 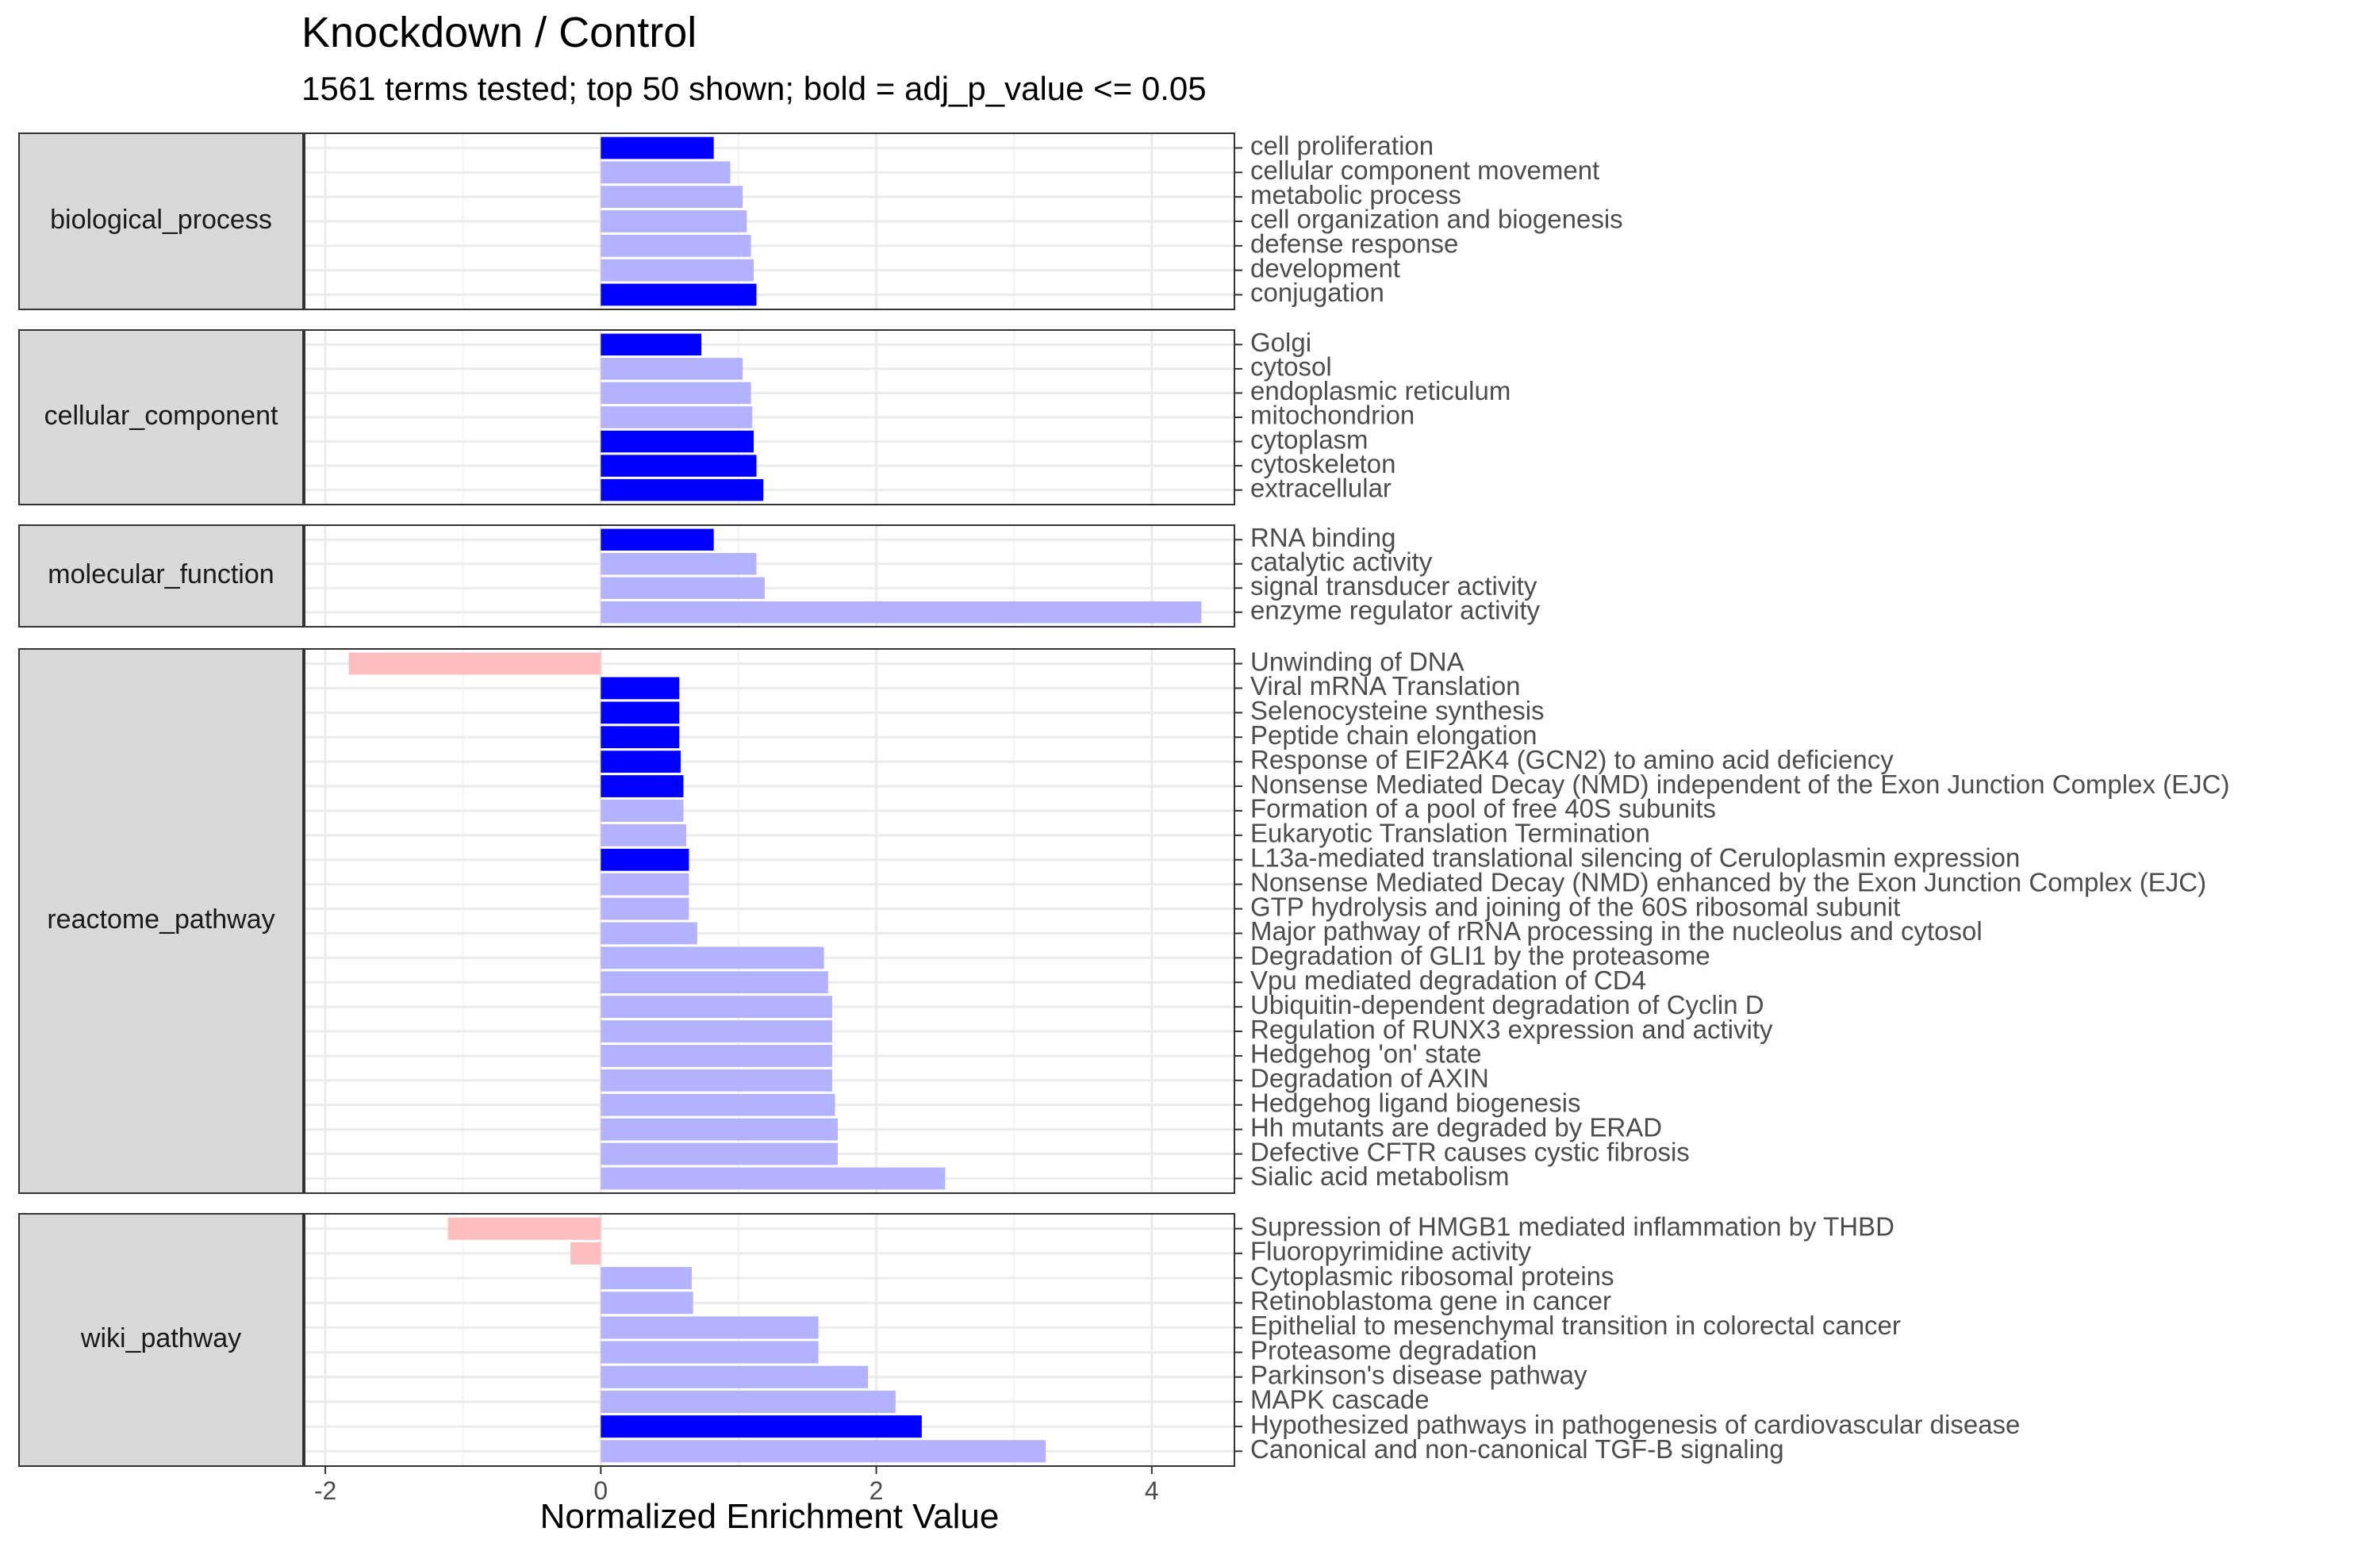 I want to click on y-tick-label: Fluoropyrimidine activity, so click(x=1390, y=1251).